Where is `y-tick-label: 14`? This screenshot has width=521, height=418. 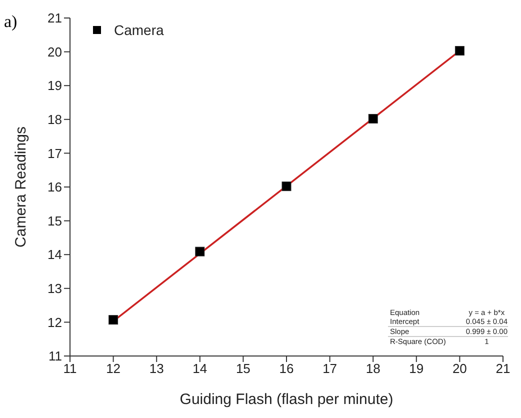 y-tick-label: 14 is located at coordinates (55, 254).